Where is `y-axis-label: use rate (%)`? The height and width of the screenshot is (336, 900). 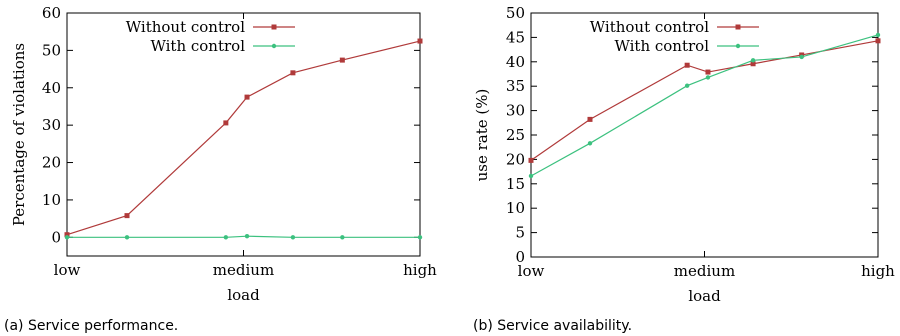
y-axis-label: use rate (%) is located at coordinates (482, 135).